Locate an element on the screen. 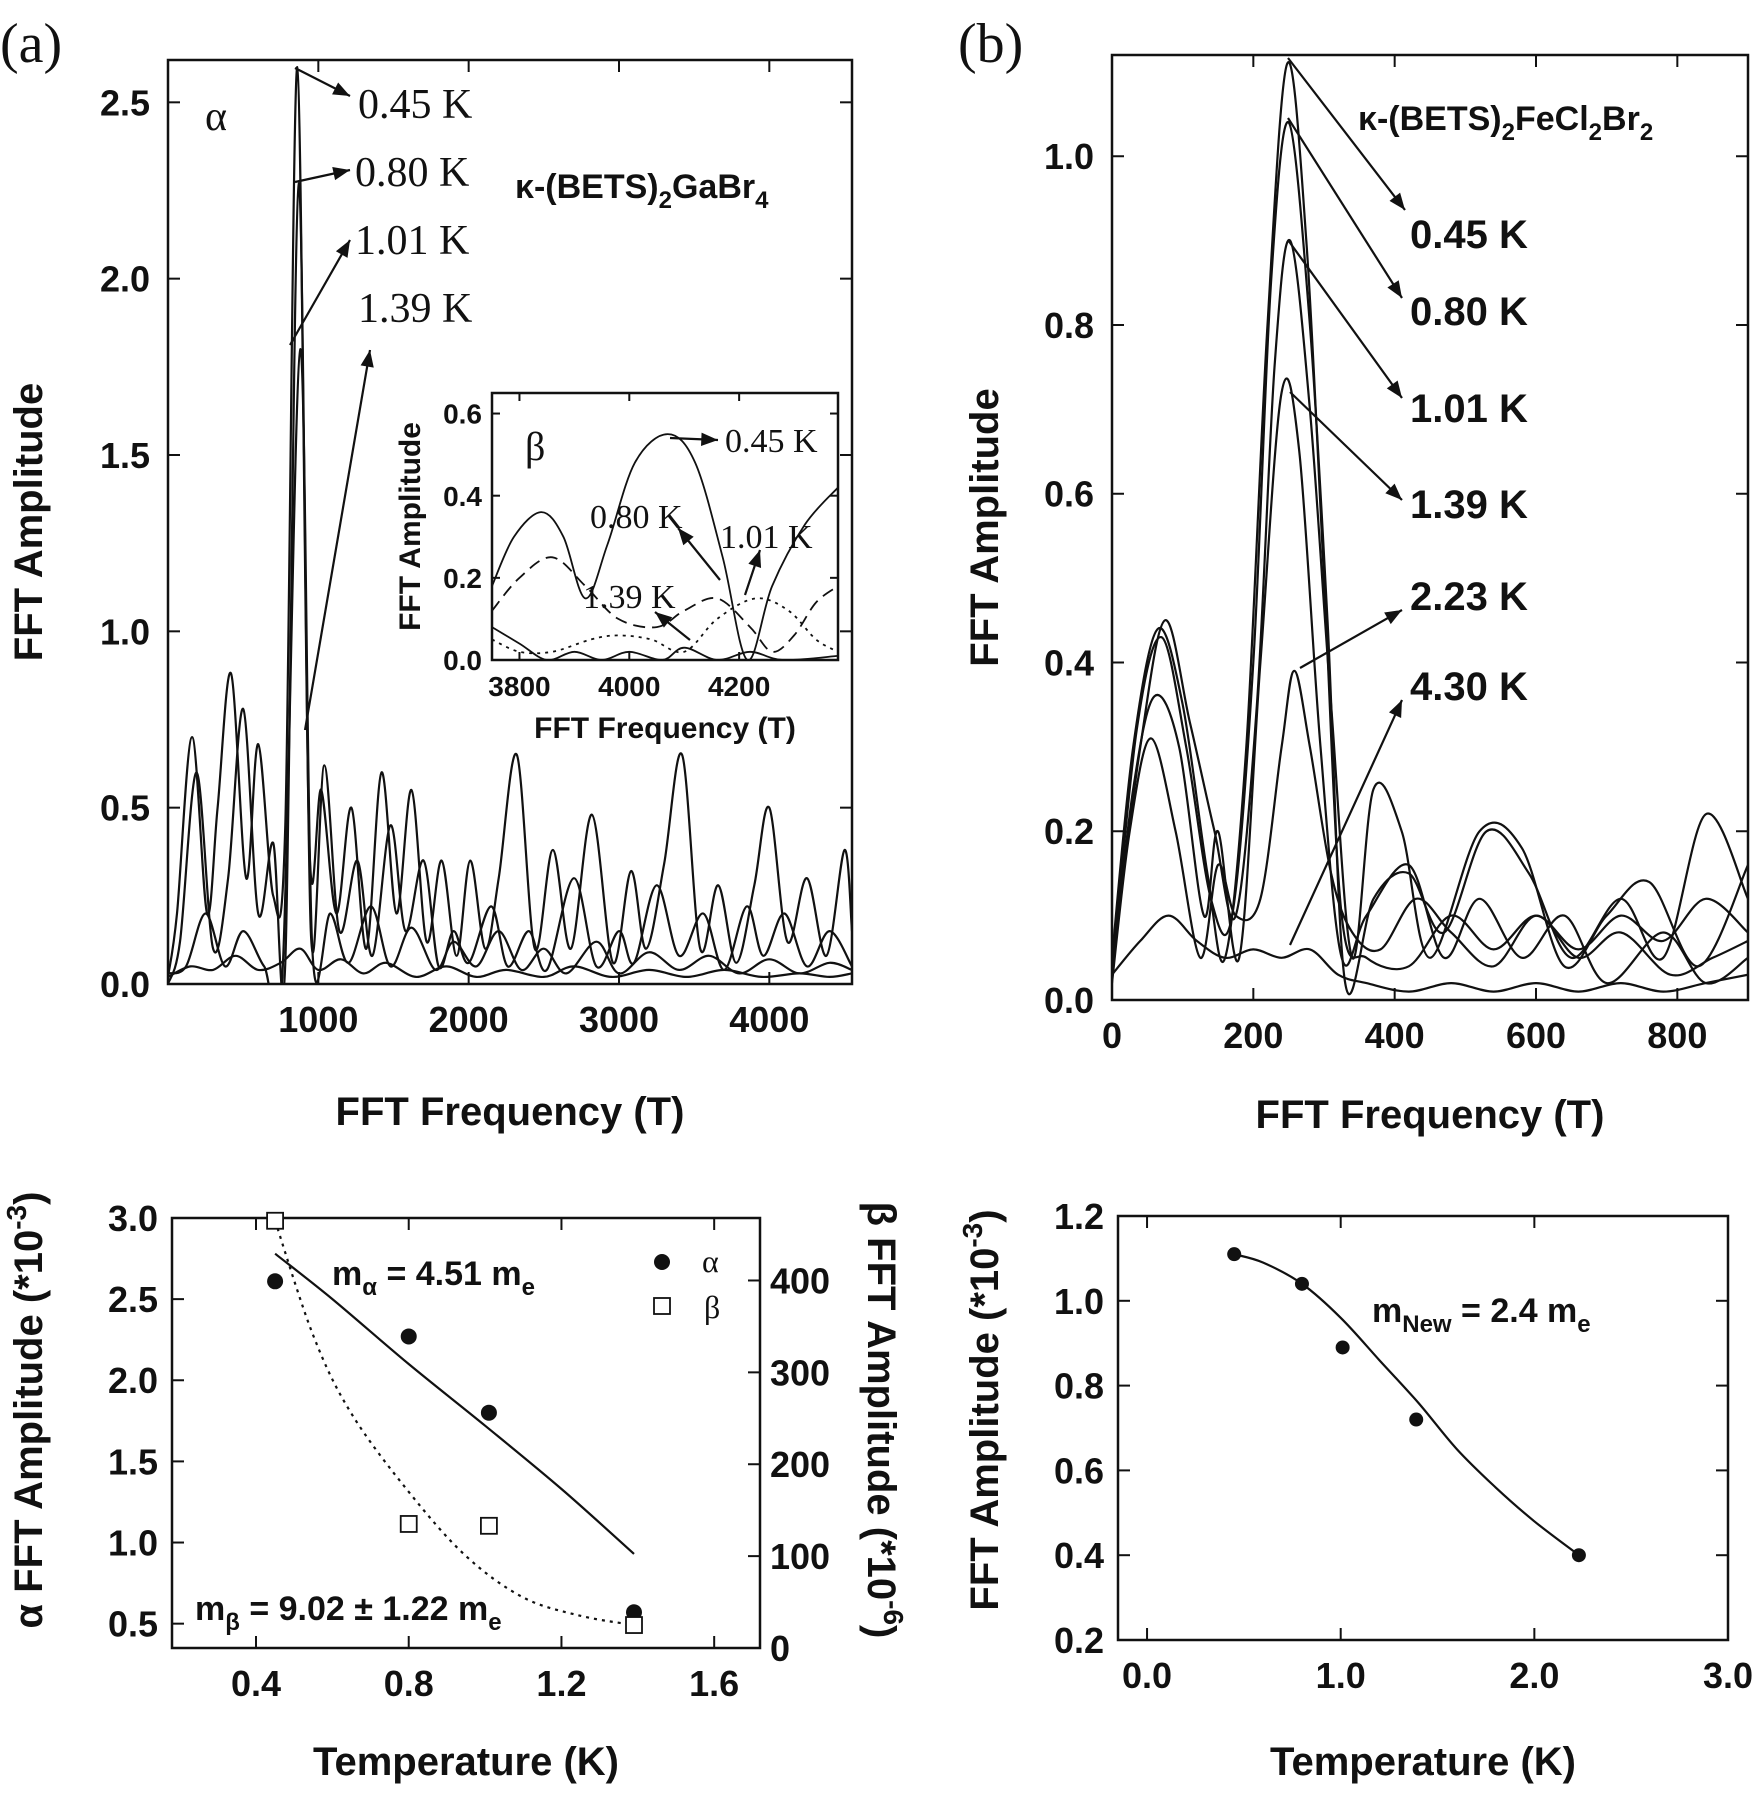 The width and height of the screenshot is (1758, 1803). b-top-legend-5: 4.30 K is located at coordinates (1469, 687).